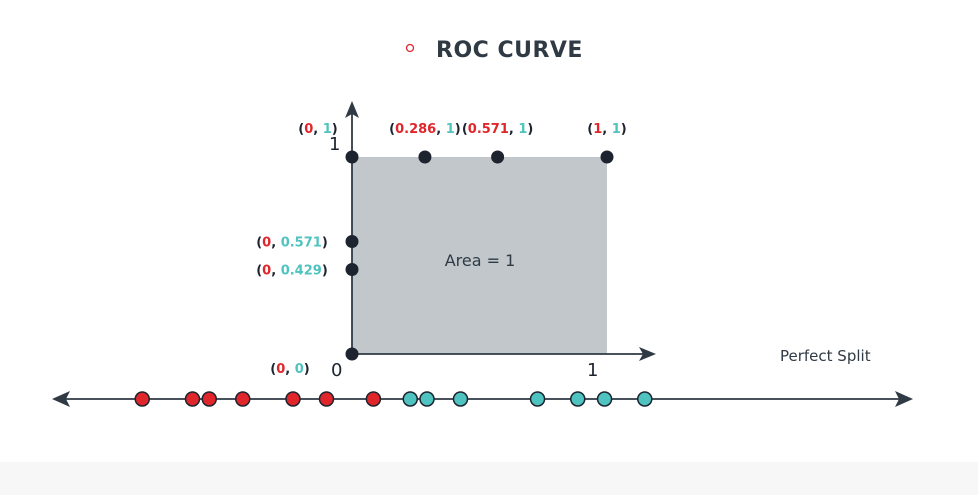 This screenshot has height=495, width=978. Describe the element at coordinates (61, 399) in the screenshot. I see `number-line-left-arrow-icon` at that location.